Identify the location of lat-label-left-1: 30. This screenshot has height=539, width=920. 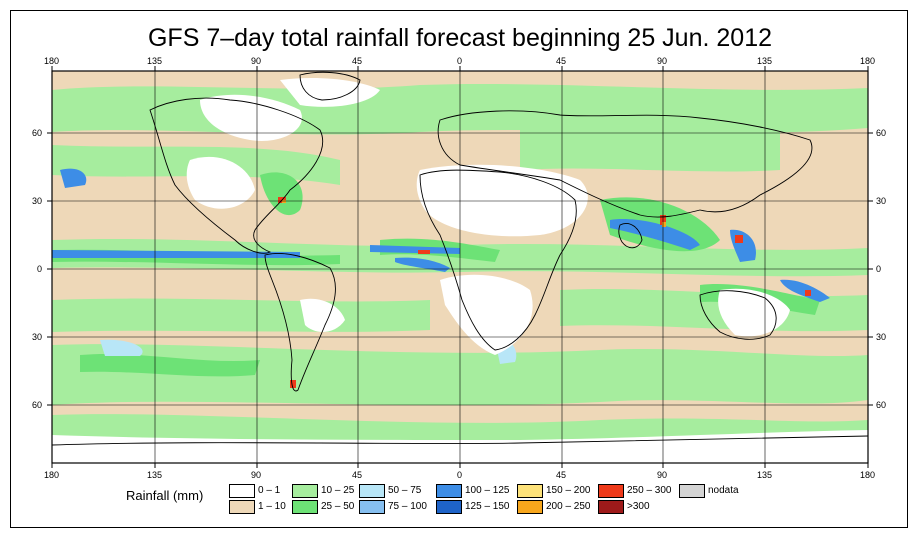
(37, 201).